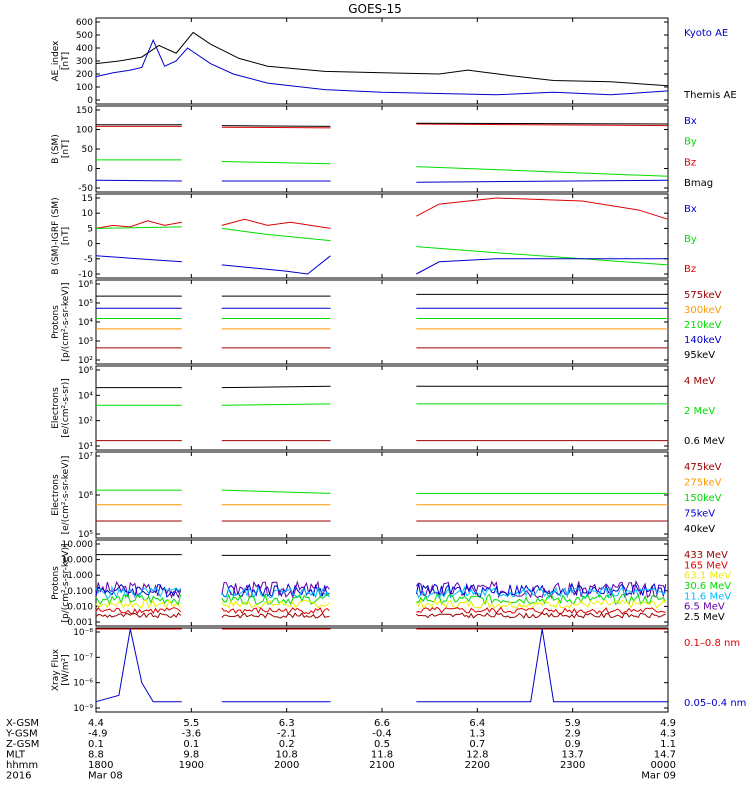 Image resolution: width=750 pixels, height=804 pixels. What do you see at coordinates (85, 457) in the screenshot?
I see `y-tick-label: 10⁷` at bounding box center [85, 457].